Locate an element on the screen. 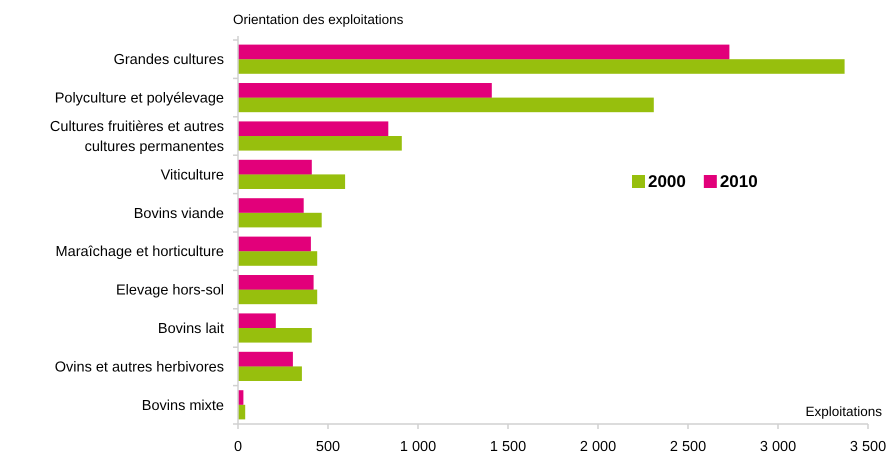 This screenshot has height=467, width=893. y-tick-label: Polyculture et polyélevage is located at coordinates (139, 98).